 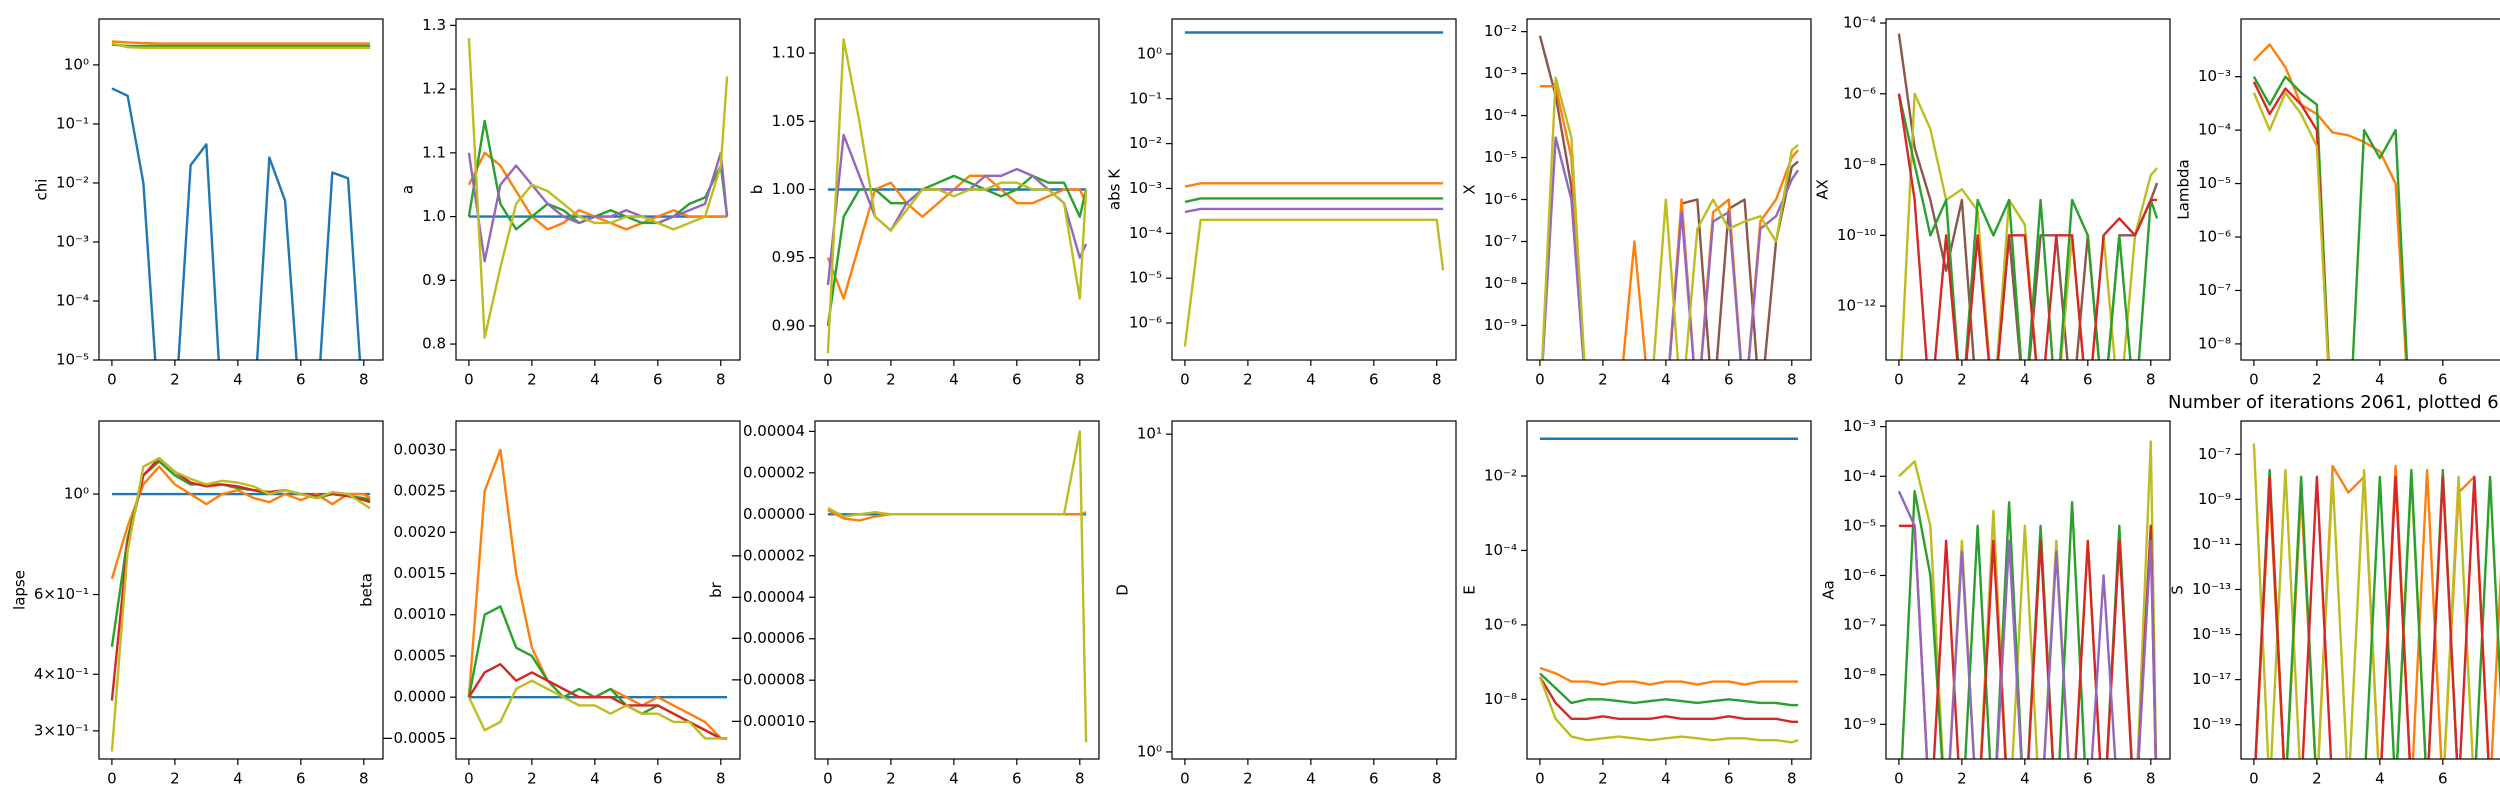 I want to click on y-tick-label: 10⁻⁸, so click(x=1500, y=699).